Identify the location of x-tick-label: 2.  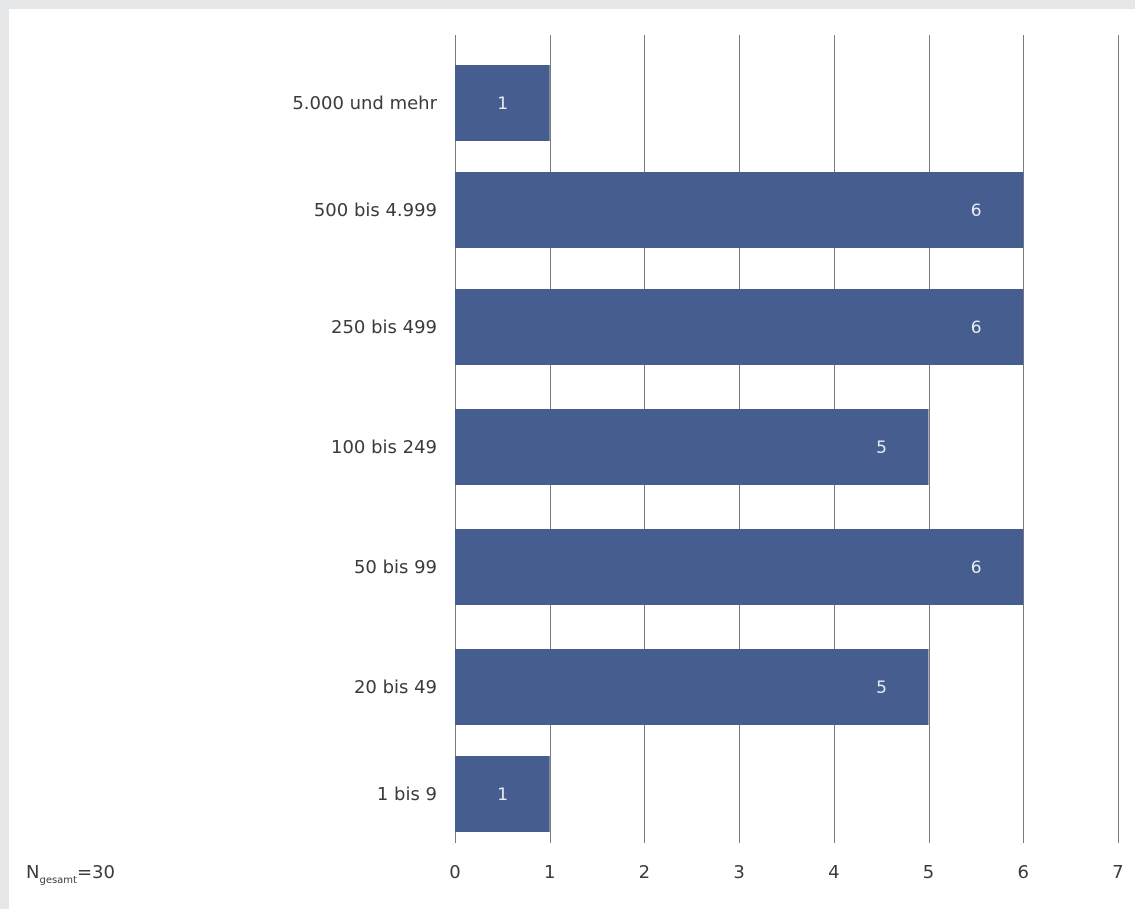
(644, 872).